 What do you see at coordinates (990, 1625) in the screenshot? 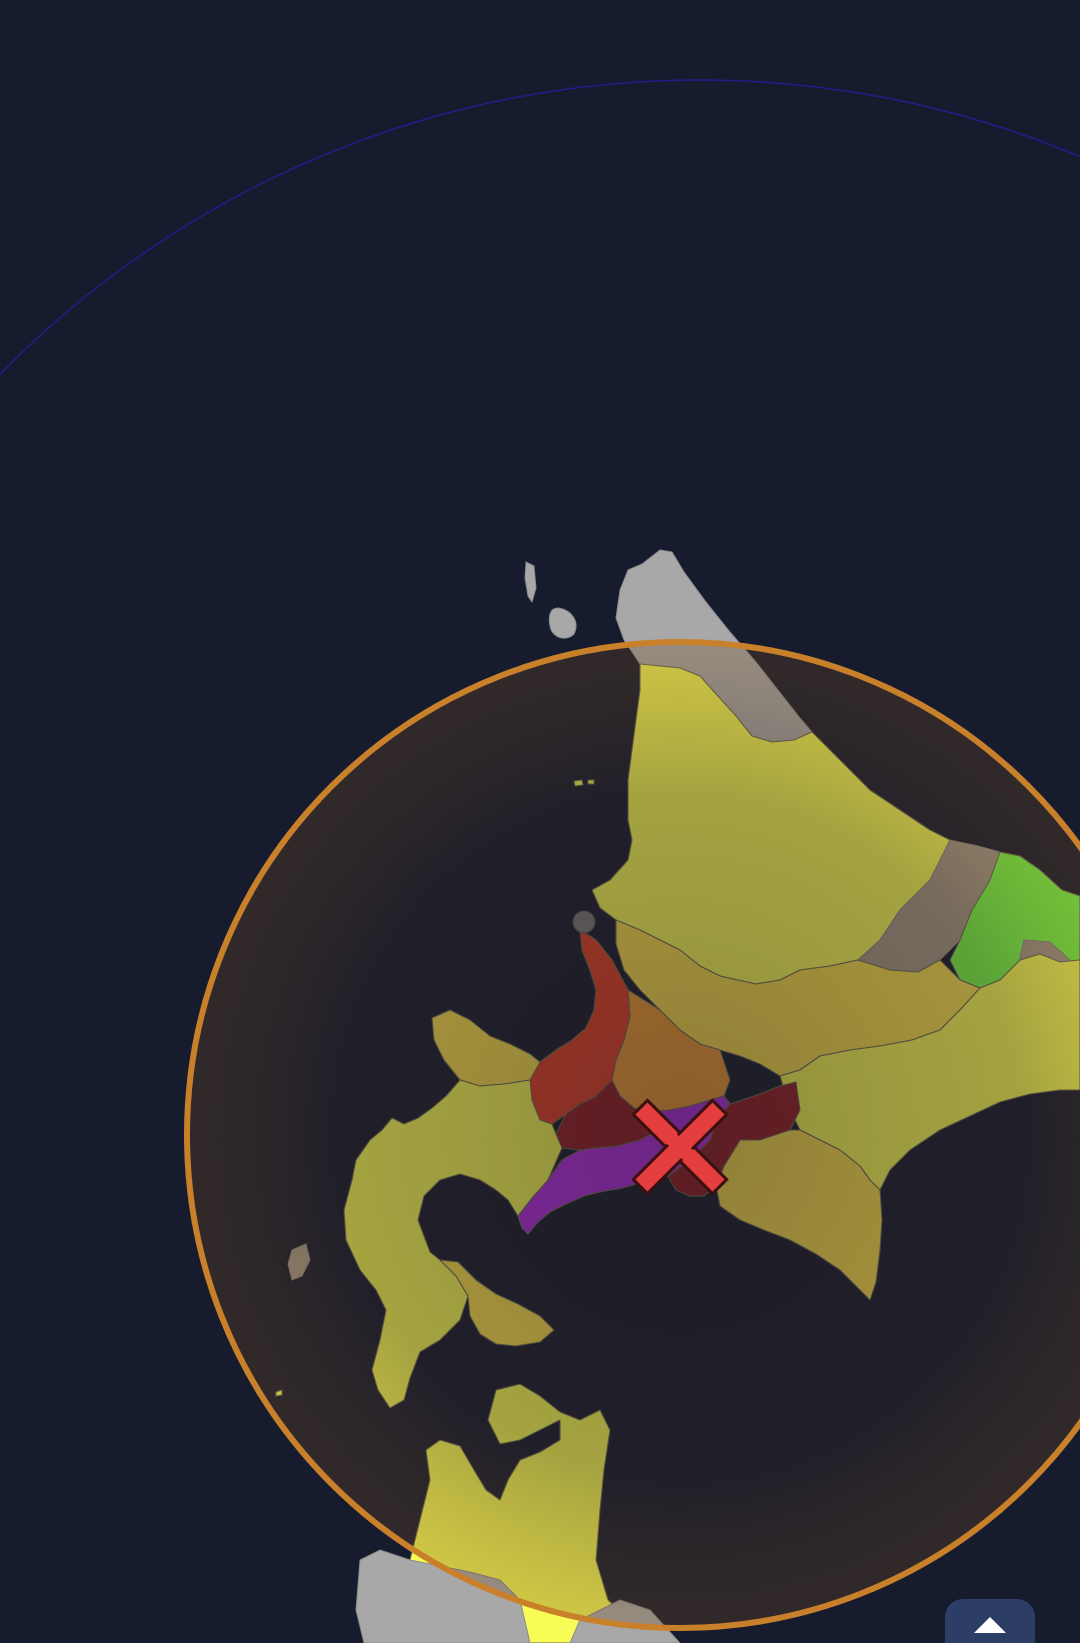
I see `chevron-up-icon` at bounding box center [990, 1625].